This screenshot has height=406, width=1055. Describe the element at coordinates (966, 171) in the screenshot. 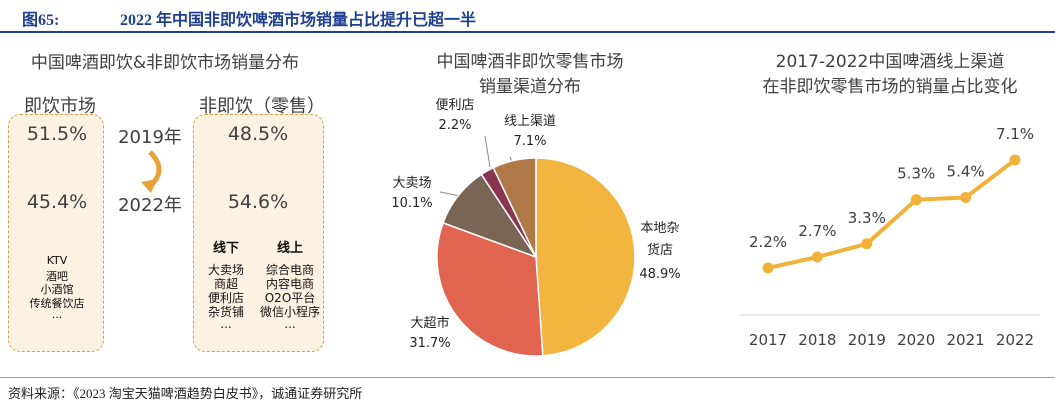

I see `value-label: 5.4%` at that location.